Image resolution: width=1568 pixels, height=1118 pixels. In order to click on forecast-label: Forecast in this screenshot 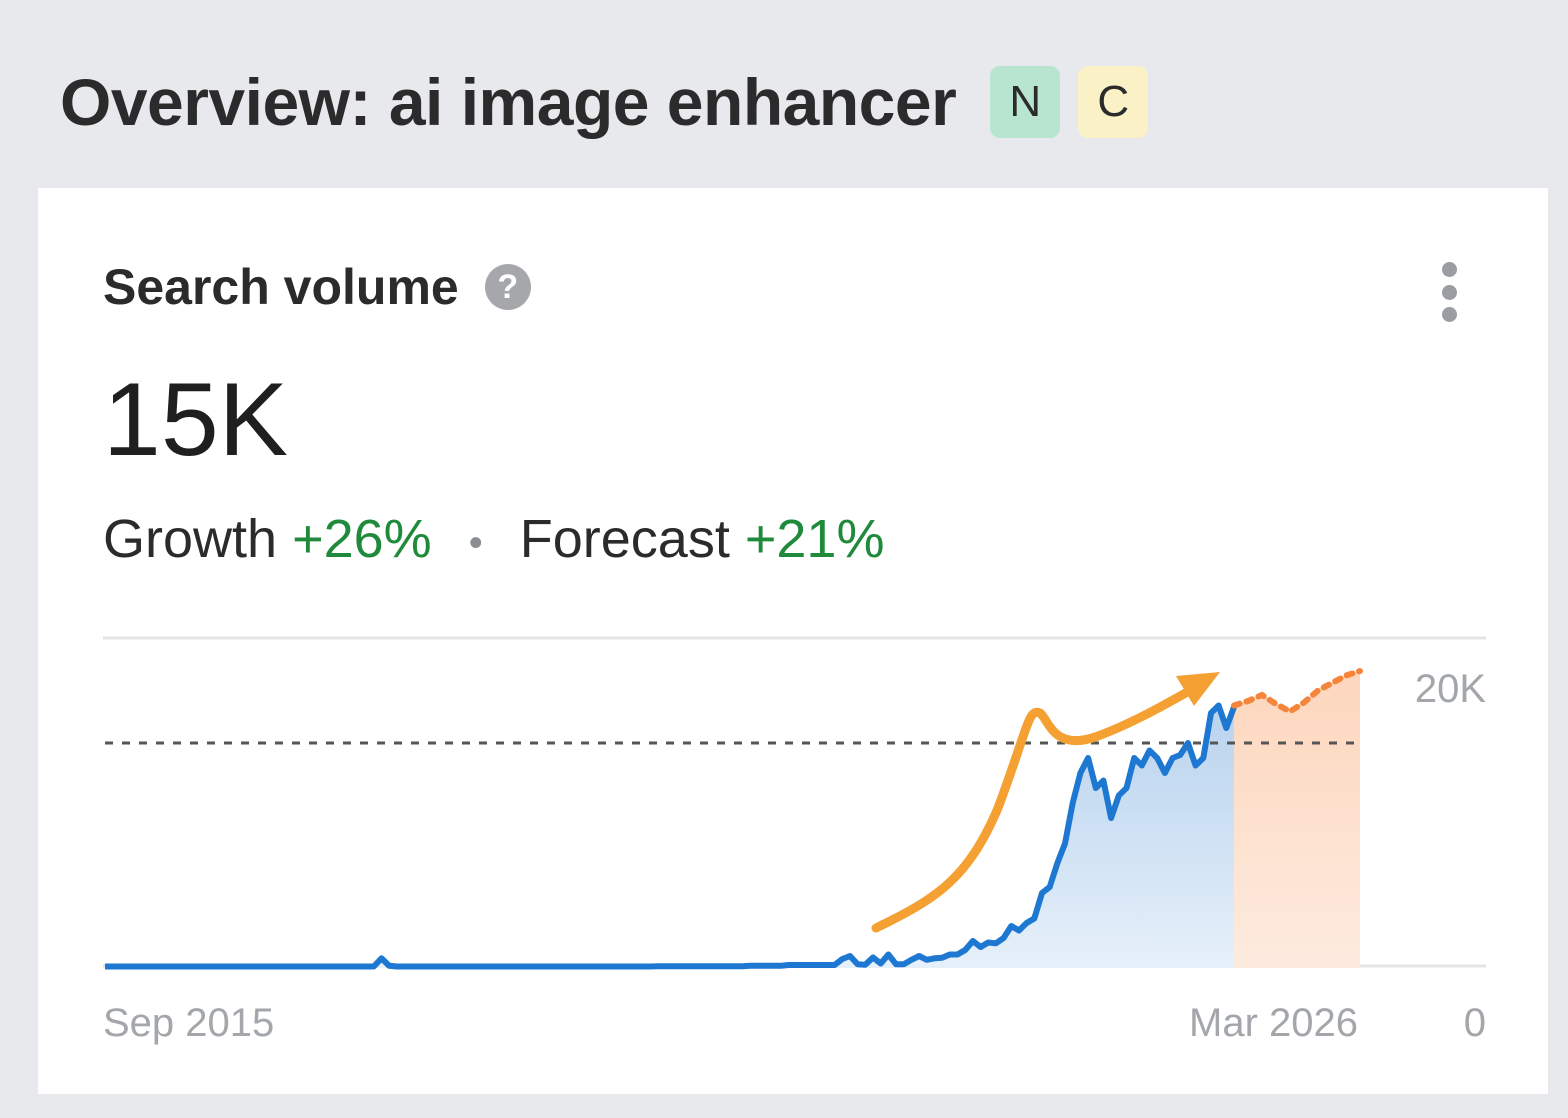, I will do `click(624, 539)`.